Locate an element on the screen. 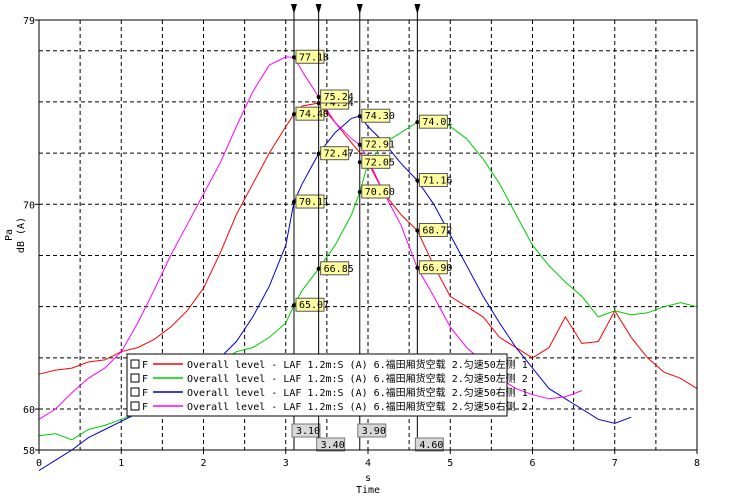 This screenshot has height=497, width=734. cursor-value-label: 66.90 is located at coordinates (437, 268).